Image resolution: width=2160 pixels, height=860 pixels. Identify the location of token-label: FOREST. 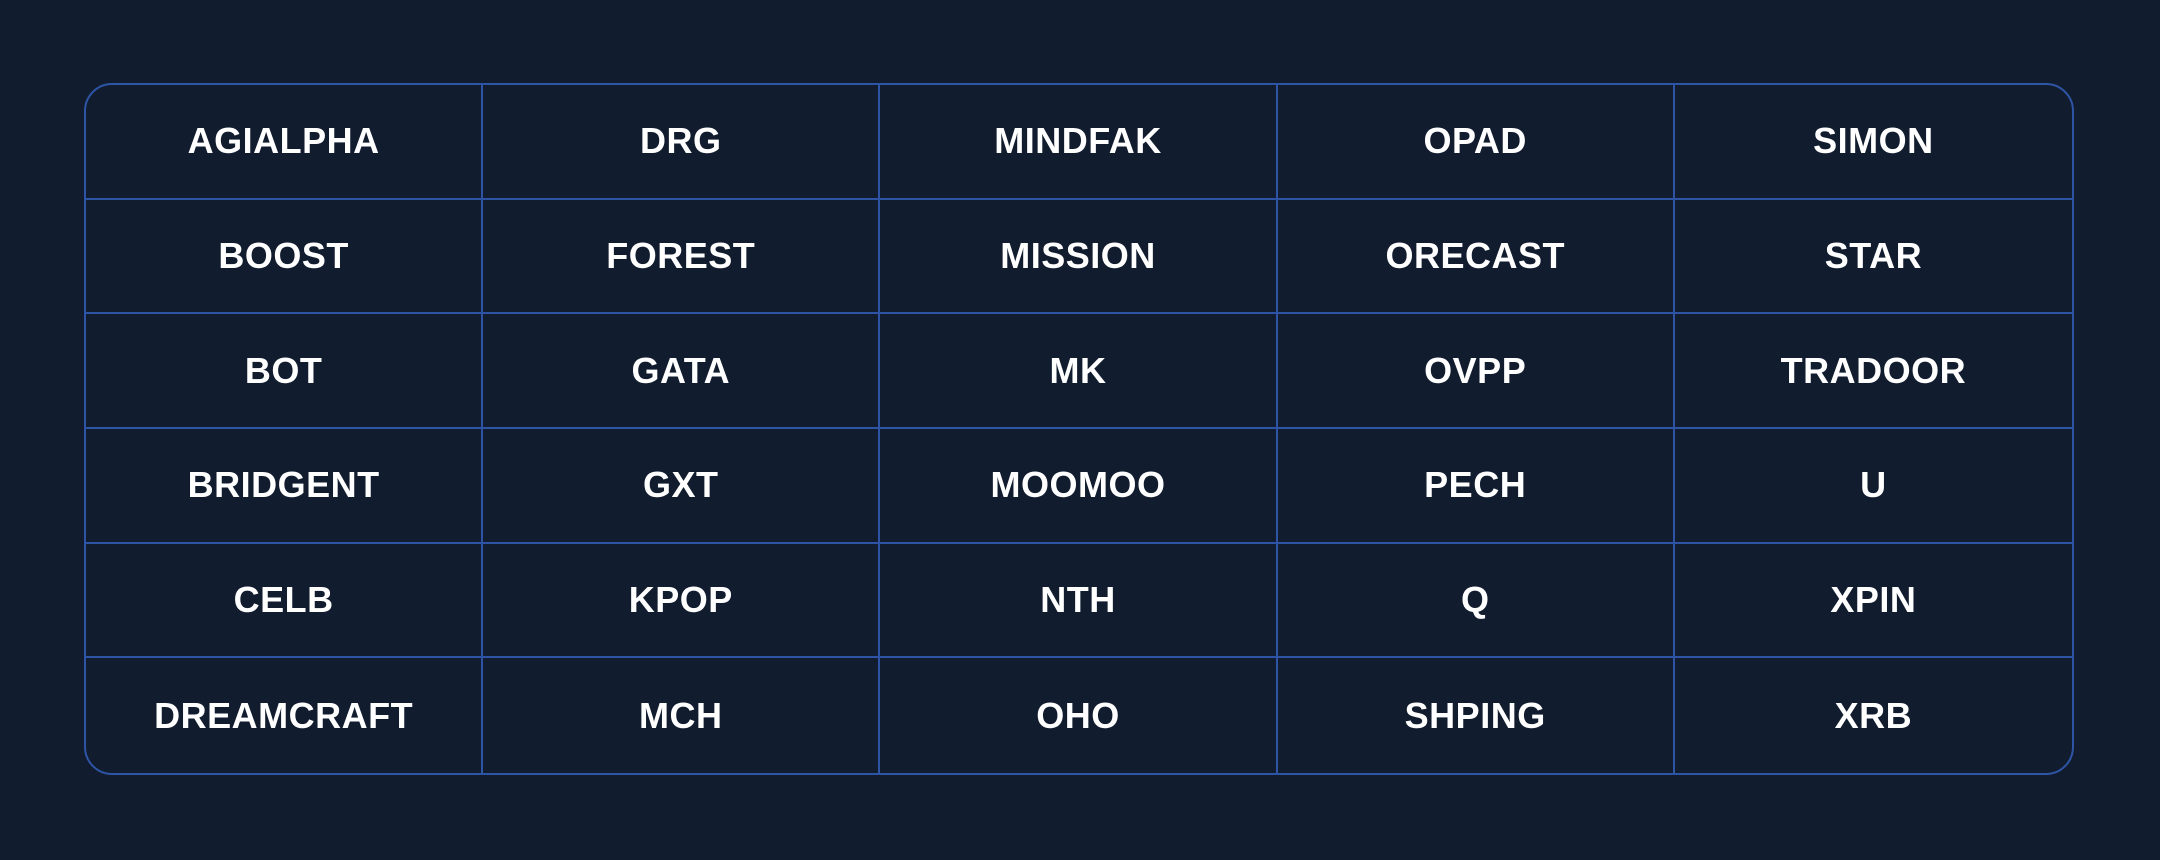
(681, 255).